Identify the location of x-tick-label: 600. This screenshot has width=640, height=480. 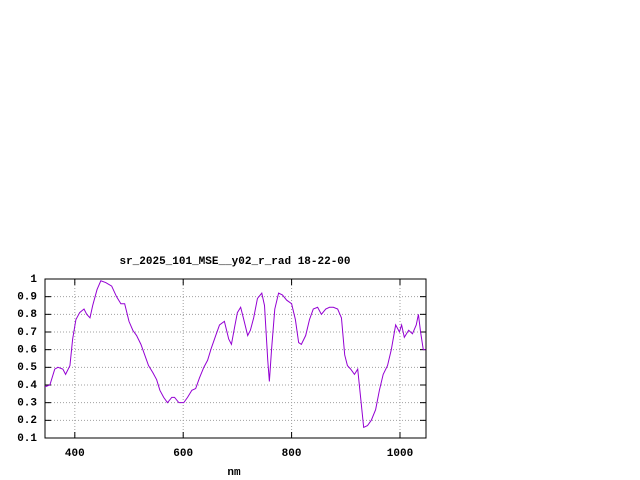
(183, 454).